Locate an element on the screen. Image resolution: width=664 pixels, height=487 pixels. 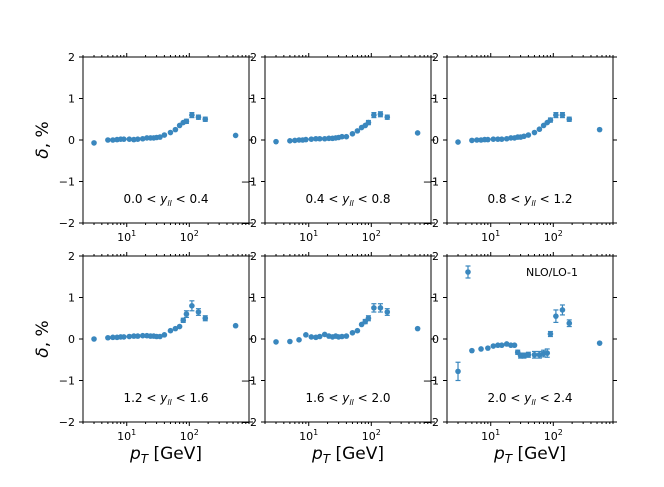
x-tick-label: 10¹ is located at coordinates (126, 236).